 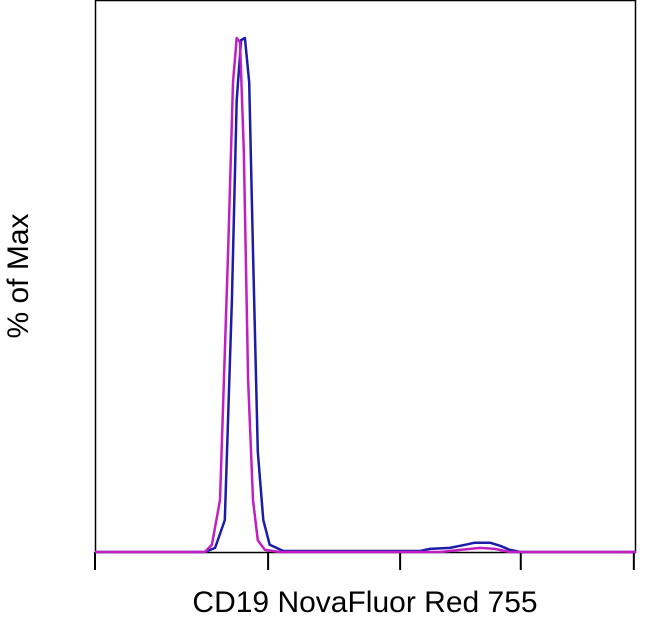 I want to click on x-axis-label: CD19 NovaFluor Red 755, so click(x=364, y=602).